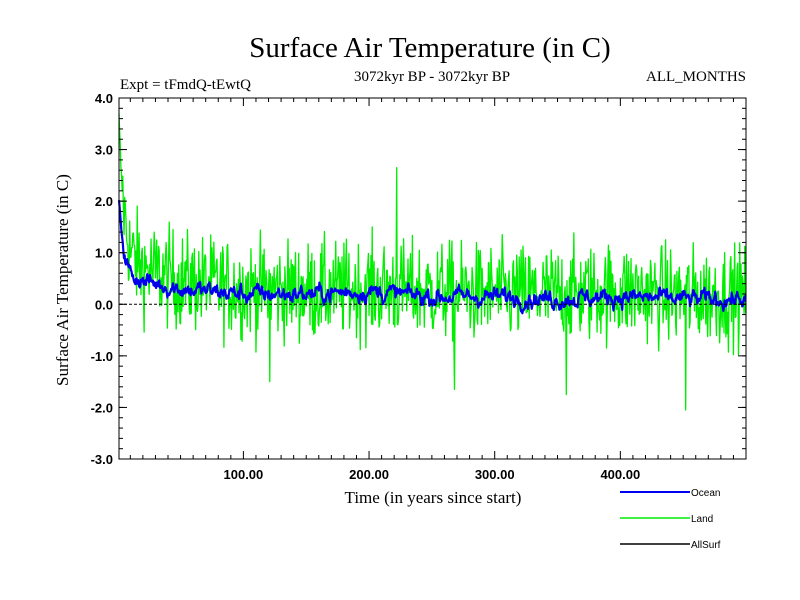 The image size is (800, 600). I want to click on x-tick-label: 100.00, so click(244, 474).